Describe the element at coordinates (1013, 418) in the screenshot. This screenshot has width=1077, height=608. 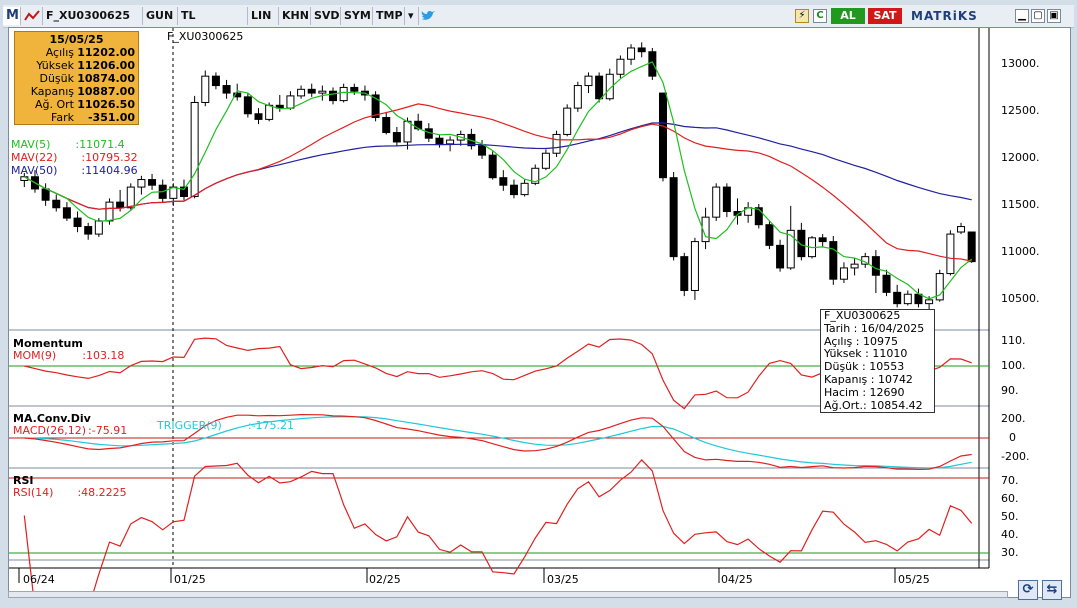
I see `macd-tick: 200.` at that location.